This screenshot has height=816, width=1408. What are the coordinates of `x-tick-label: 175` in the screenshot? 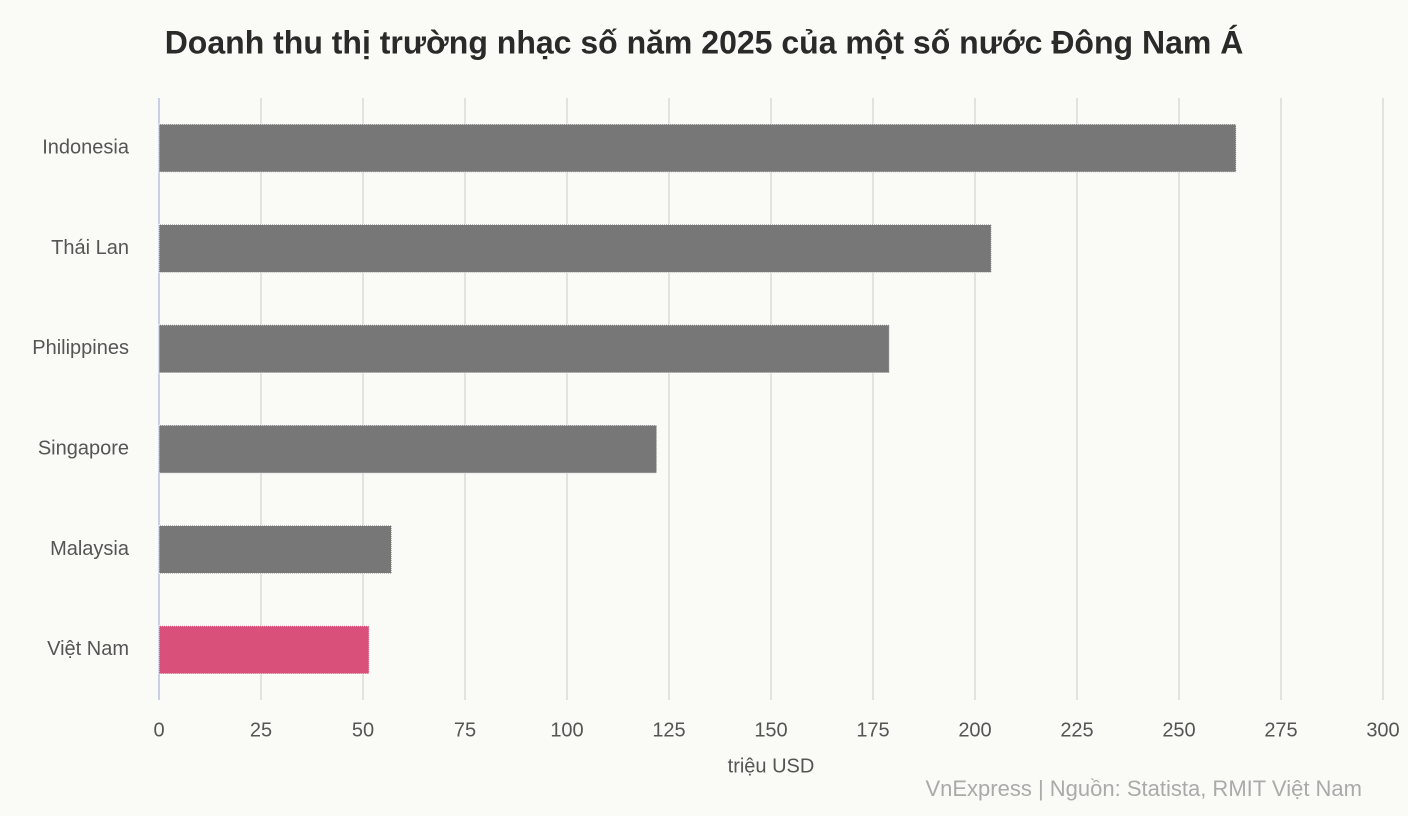 It's located at (872, 730).